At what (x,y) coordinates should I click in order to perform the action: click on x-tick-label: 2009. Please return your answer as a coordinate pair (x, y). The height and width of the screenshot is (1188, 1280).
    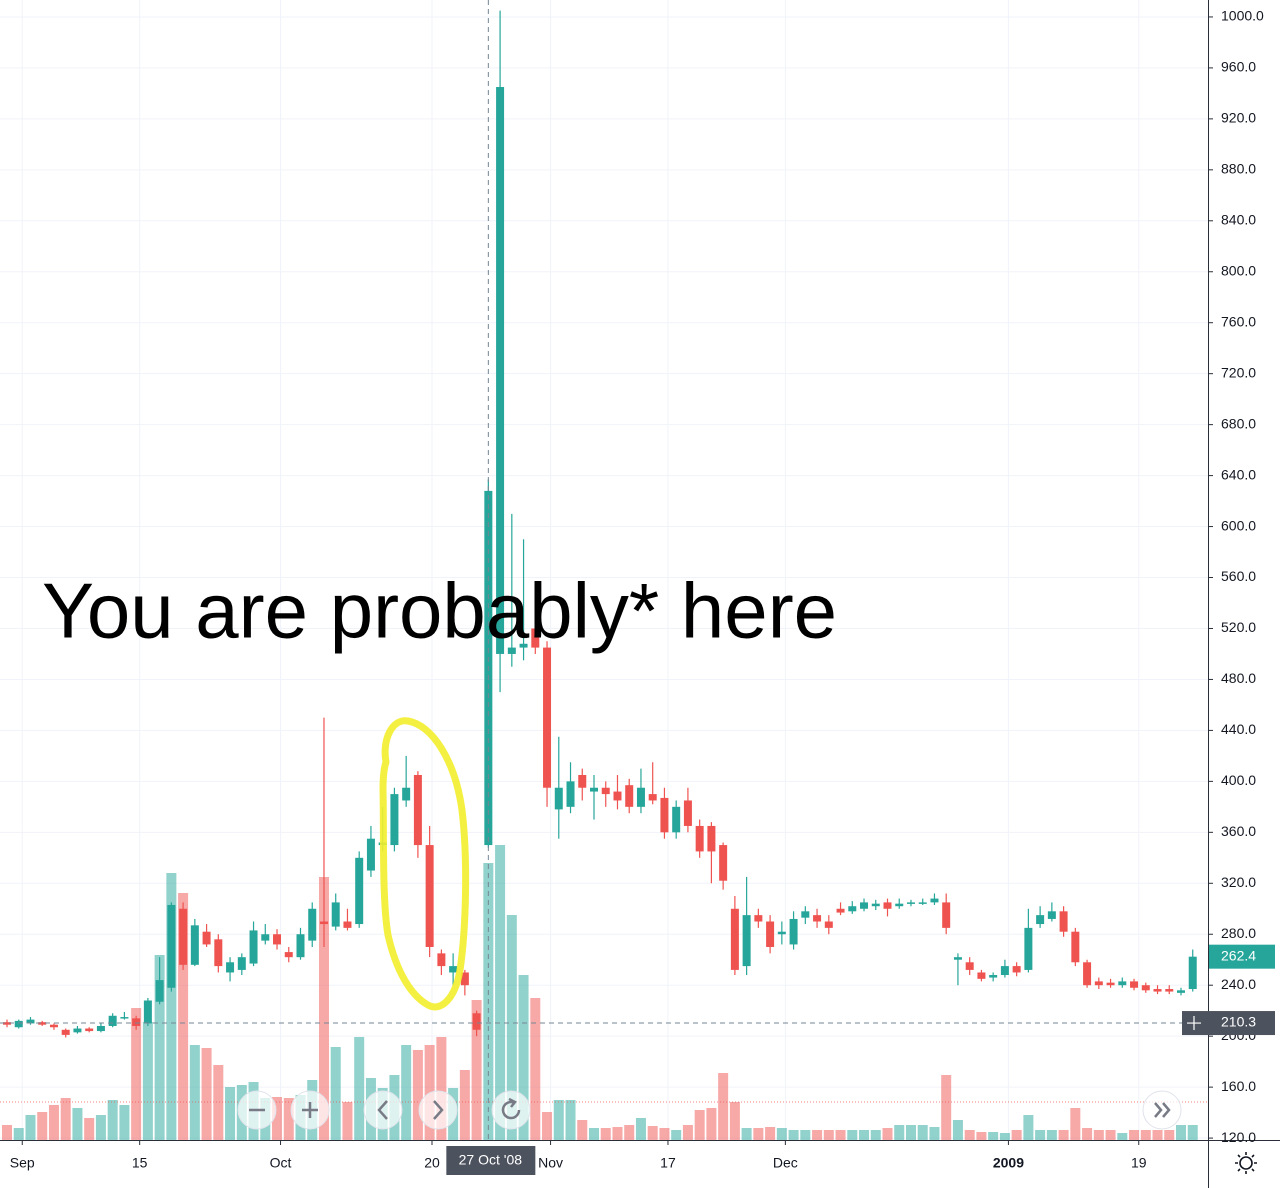
    Looking at the image, I should click on (1008, 1163).